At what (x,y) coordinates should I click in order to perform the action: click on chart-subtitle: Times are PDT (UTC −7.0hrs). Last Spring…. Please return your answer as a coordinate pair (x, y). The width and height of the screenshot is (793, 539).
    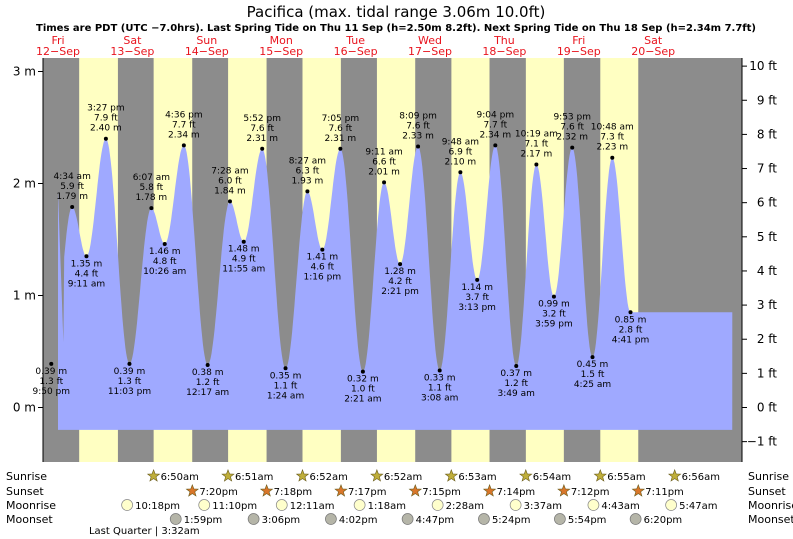
    Looking at the image, I should click on (396, 28).